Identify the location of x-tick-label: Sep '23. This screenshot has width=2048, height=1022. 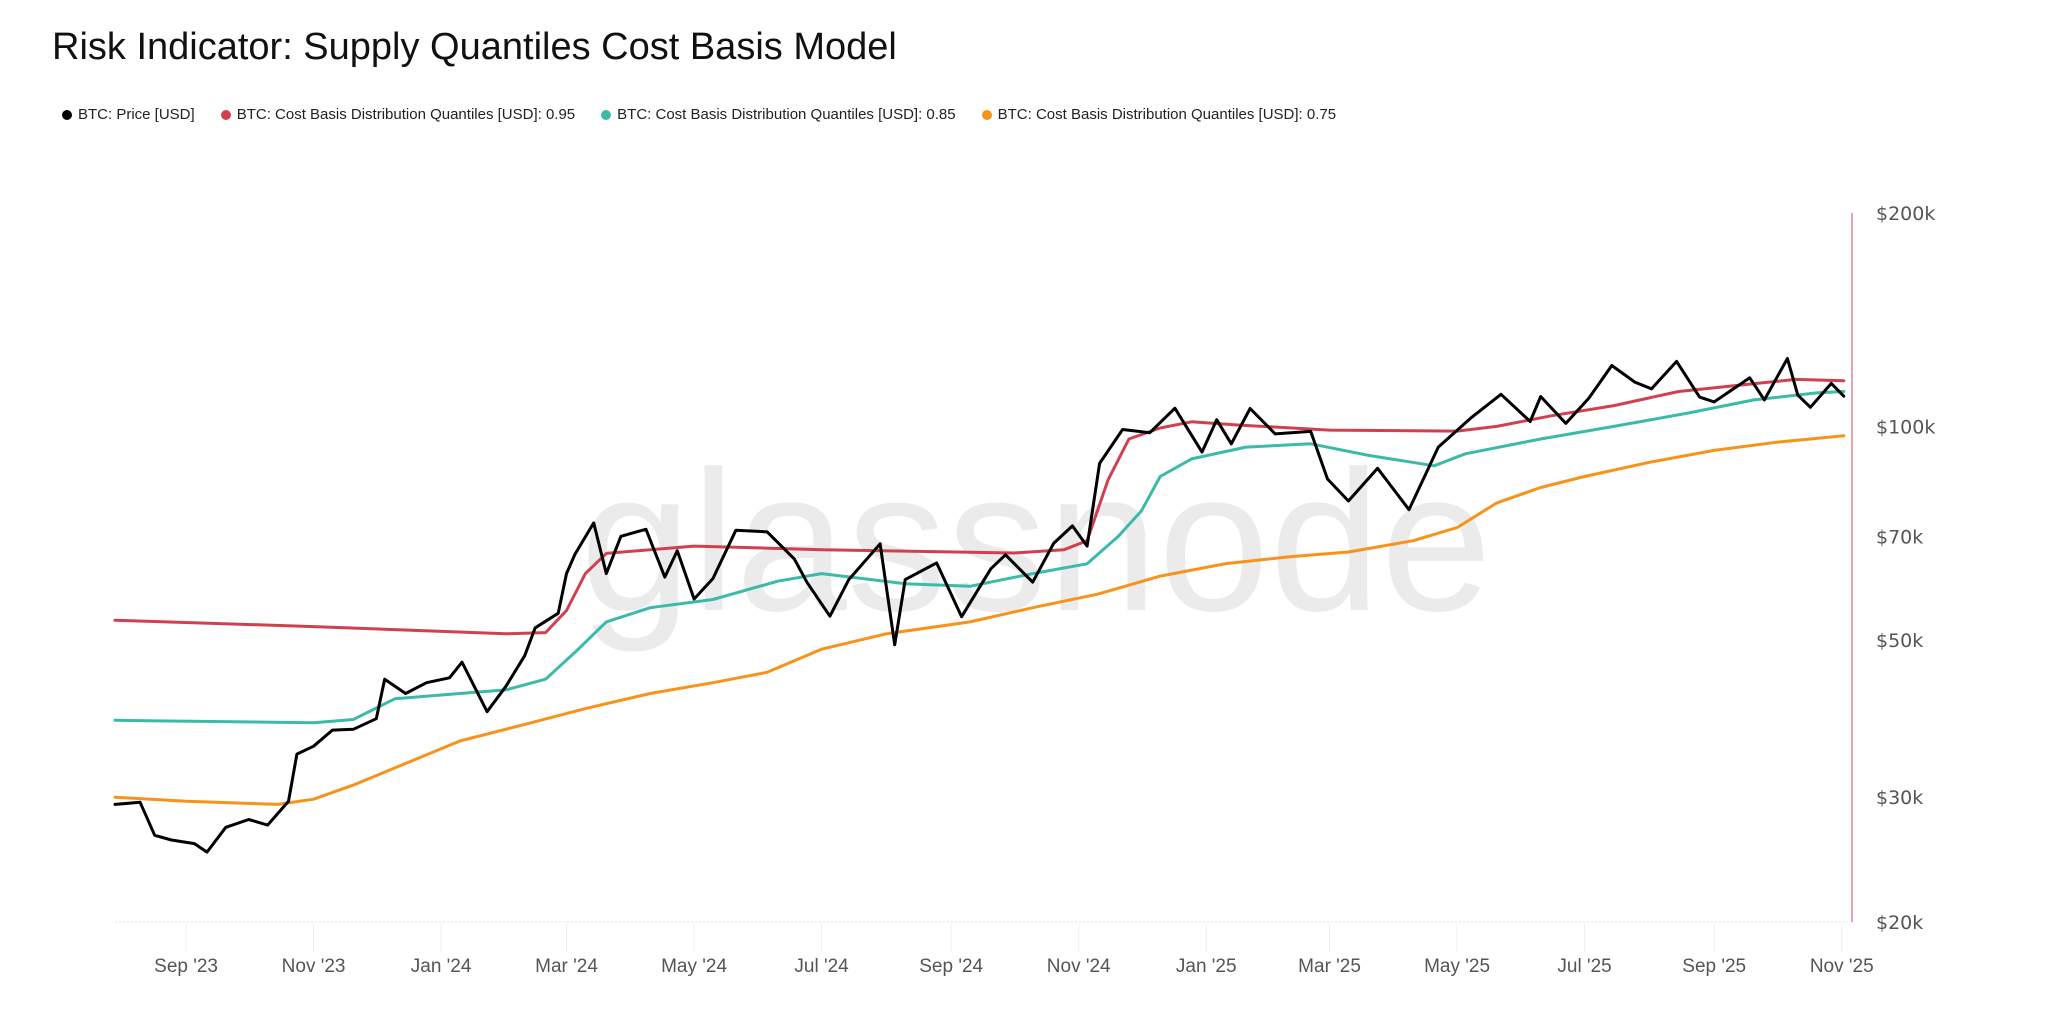
(186, 966).